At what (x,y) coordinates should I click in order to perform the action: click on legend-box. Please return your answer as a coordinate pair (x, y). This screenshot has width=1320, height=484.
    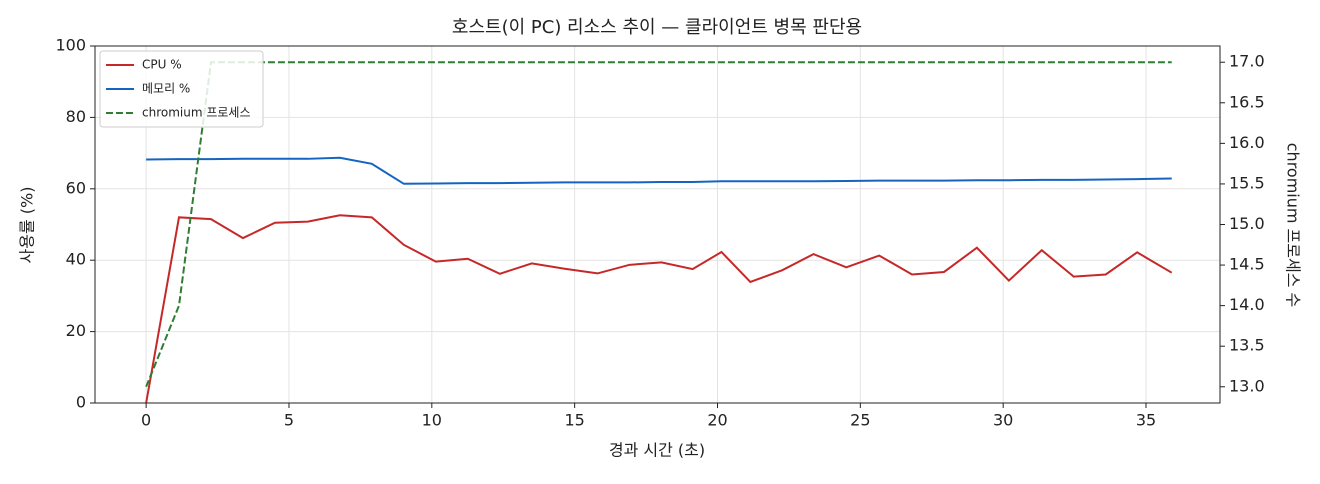
    Looking at the image, I should click on (181, 89).